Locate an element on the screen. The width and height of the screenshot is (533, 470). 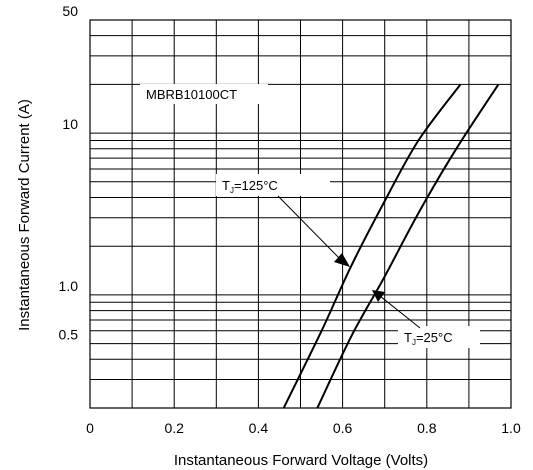
tj25-label-background is located at coordinates (439, 337).